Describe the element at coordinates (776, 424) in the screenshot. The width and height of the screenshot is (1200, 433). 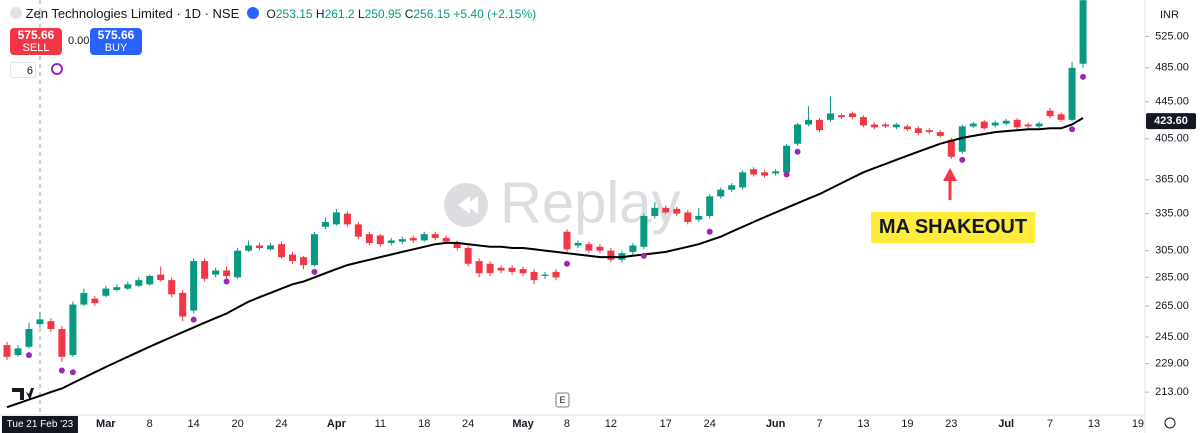
I see `x-tick-label: Jun` at that location.